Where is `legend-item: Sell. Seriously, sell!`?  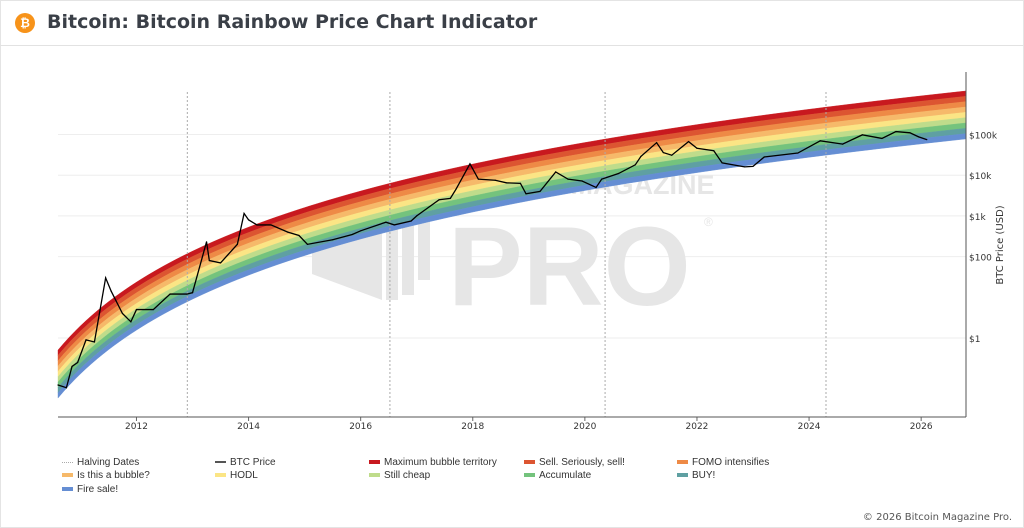
legend-item: Sell. Seriously, sell! is located at coordinates (574, 463).